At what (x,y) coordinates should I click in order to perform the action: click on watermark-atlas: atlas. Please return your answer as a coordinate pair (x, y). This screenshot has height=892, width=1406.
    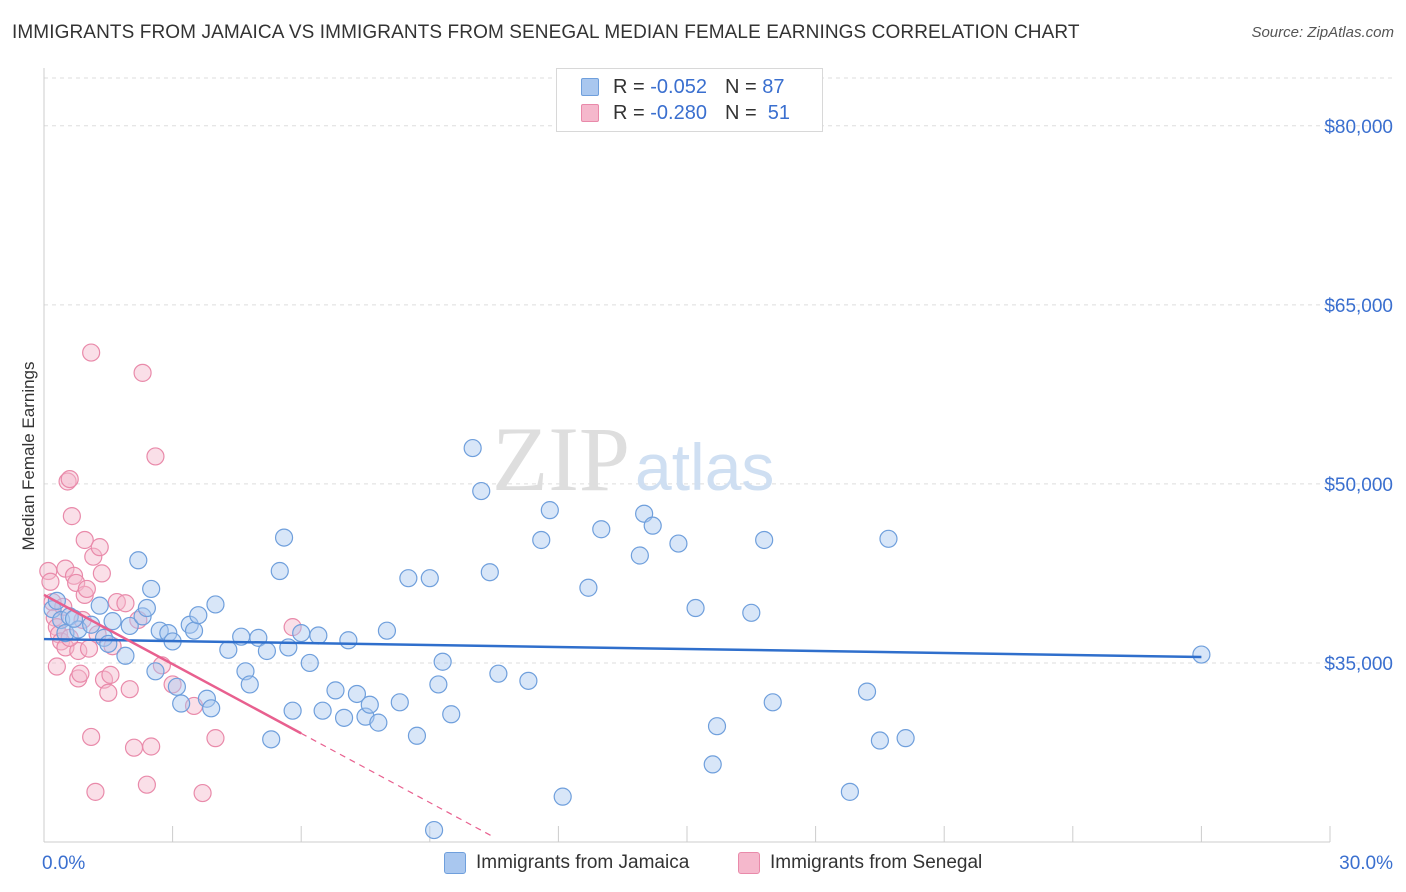
    Looking at the image, I should click on (704, 467).